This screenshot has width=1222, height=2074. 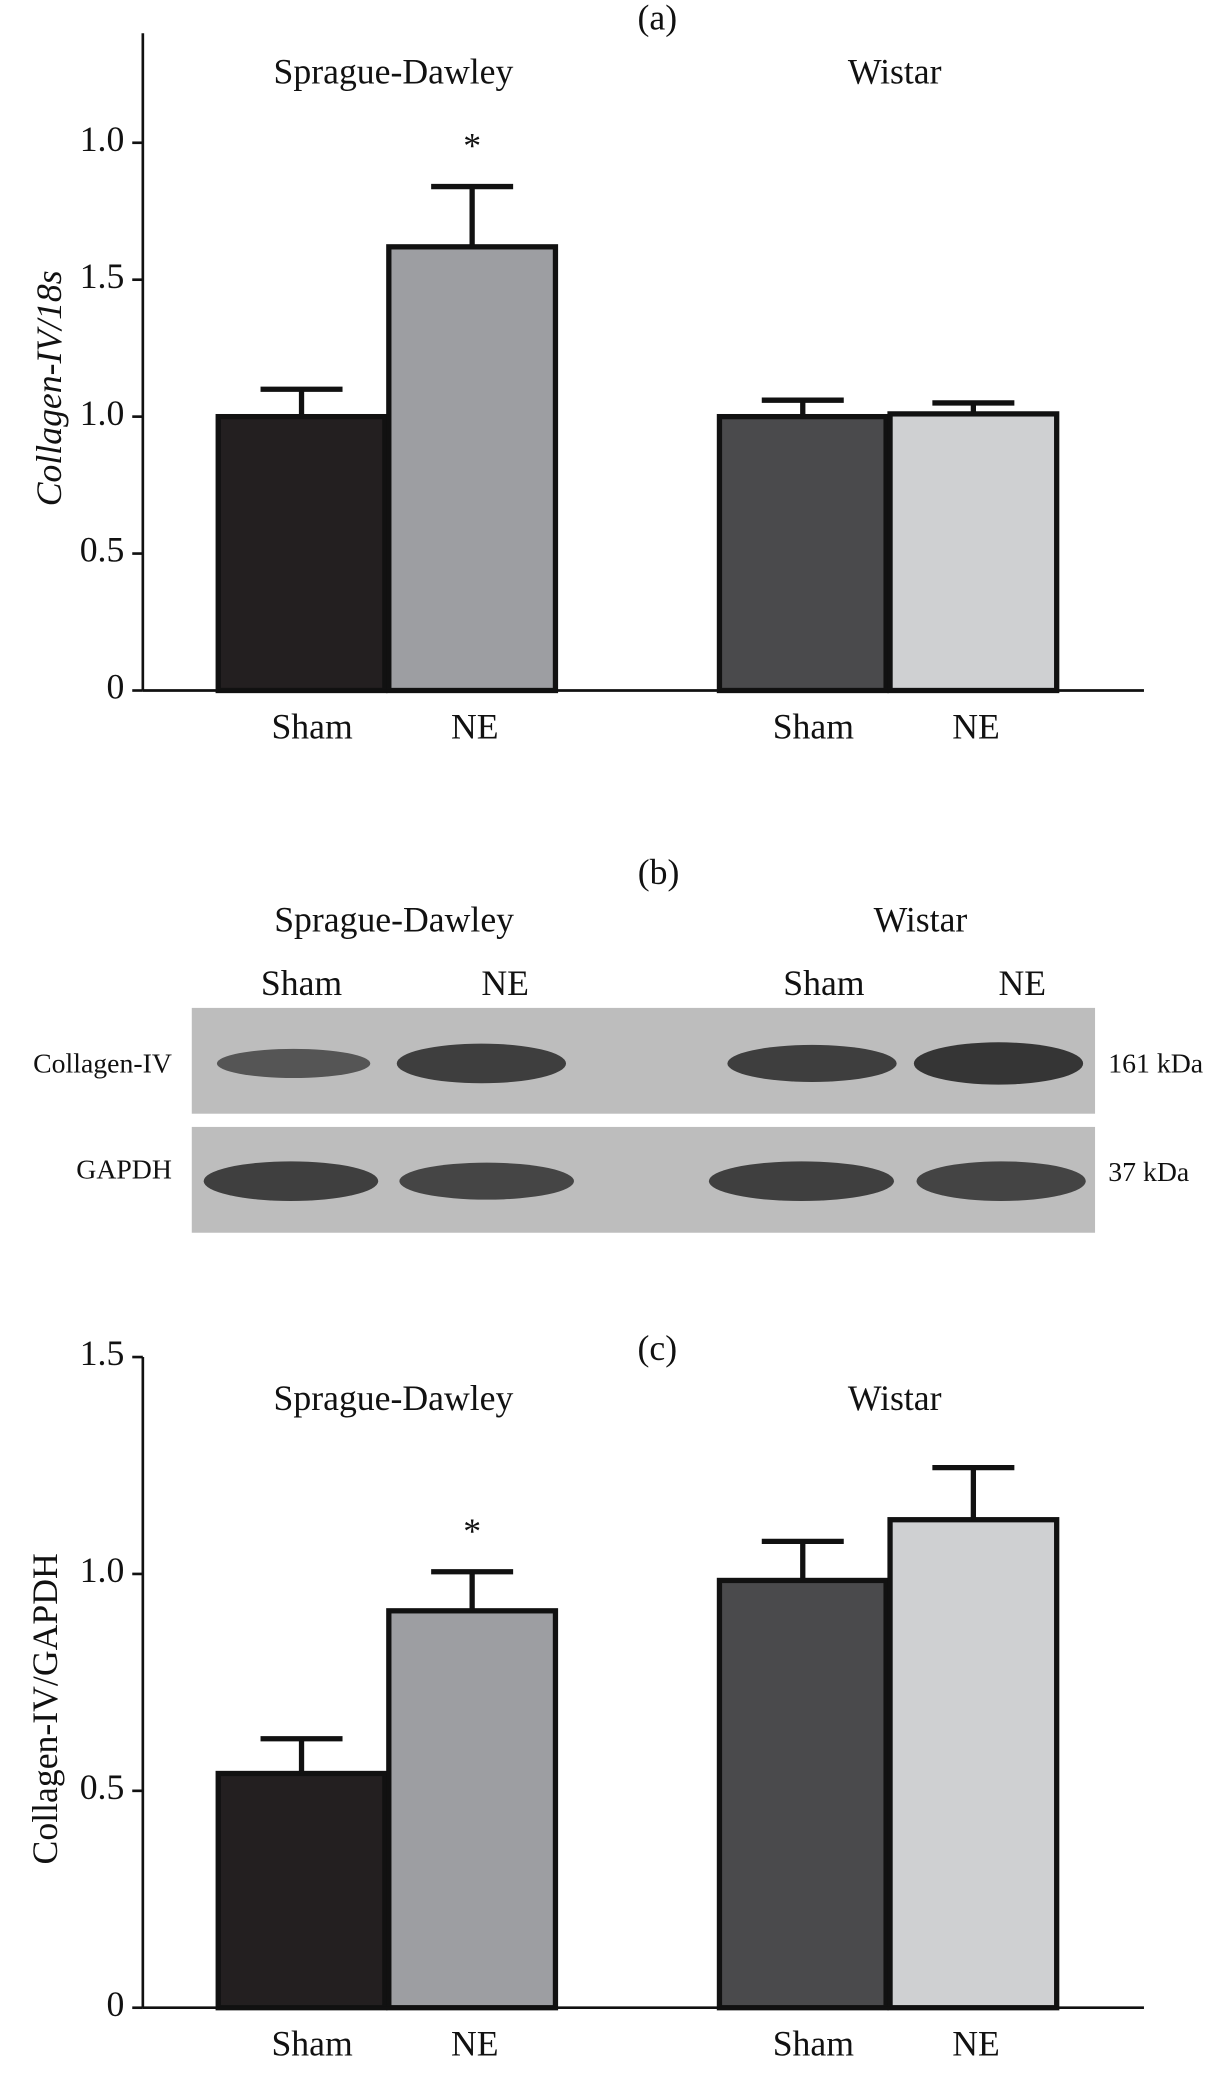 I want to click on y-axis-label: Collagen-IV/GAPDH, so click(x=45, y=1708).